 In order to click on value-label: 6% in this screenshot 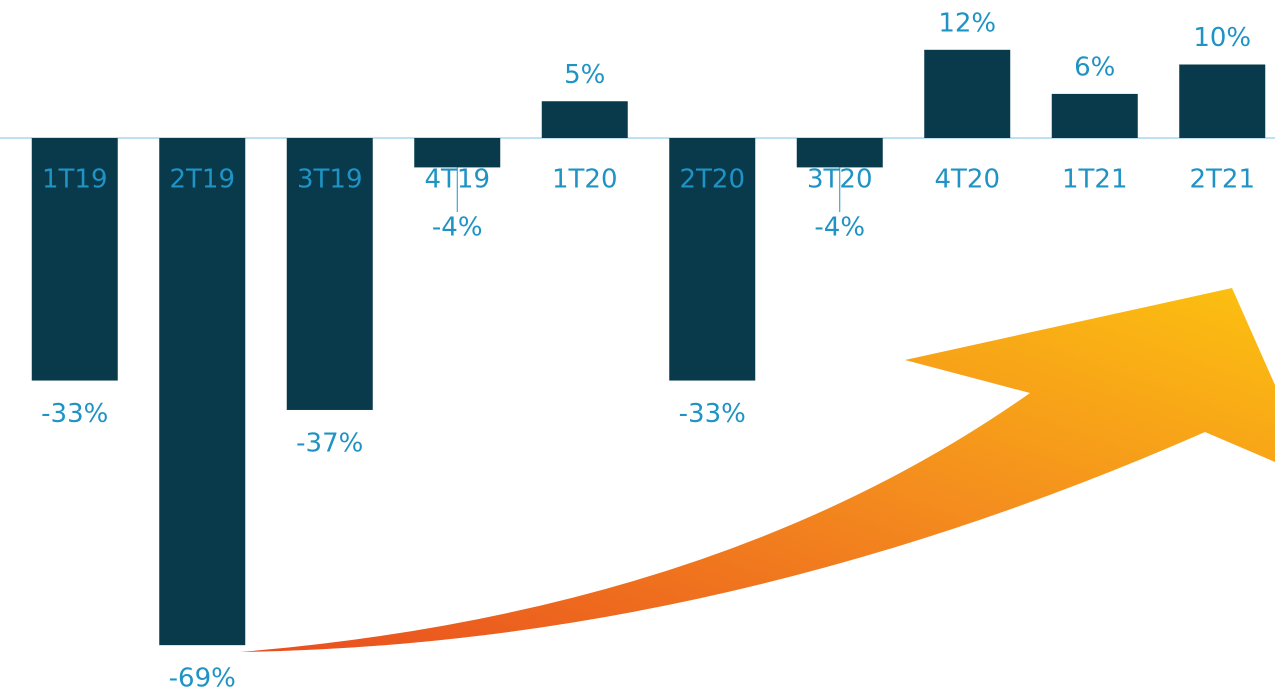, I will do `click(1094, 67)`.